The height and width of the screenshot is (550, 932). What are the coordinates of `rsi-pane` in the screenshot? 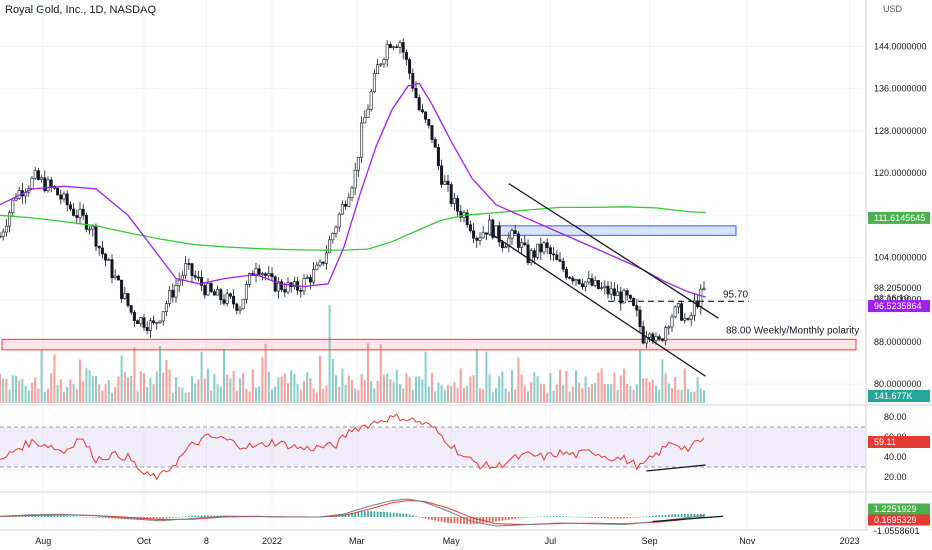 It's located at (433, 447).